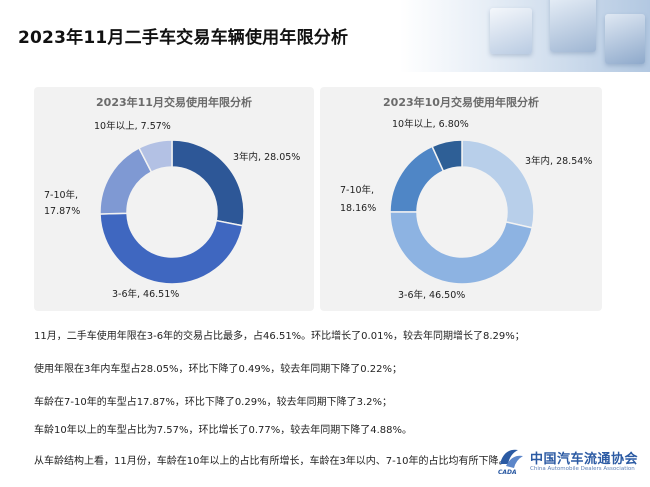 The image size is (650, 487). What do you see at coordinates (132, 126) in the screenshot?
I see `slice-label-10yr-plus: 10年以上, 7.57%` at bounding box center [132, 126].